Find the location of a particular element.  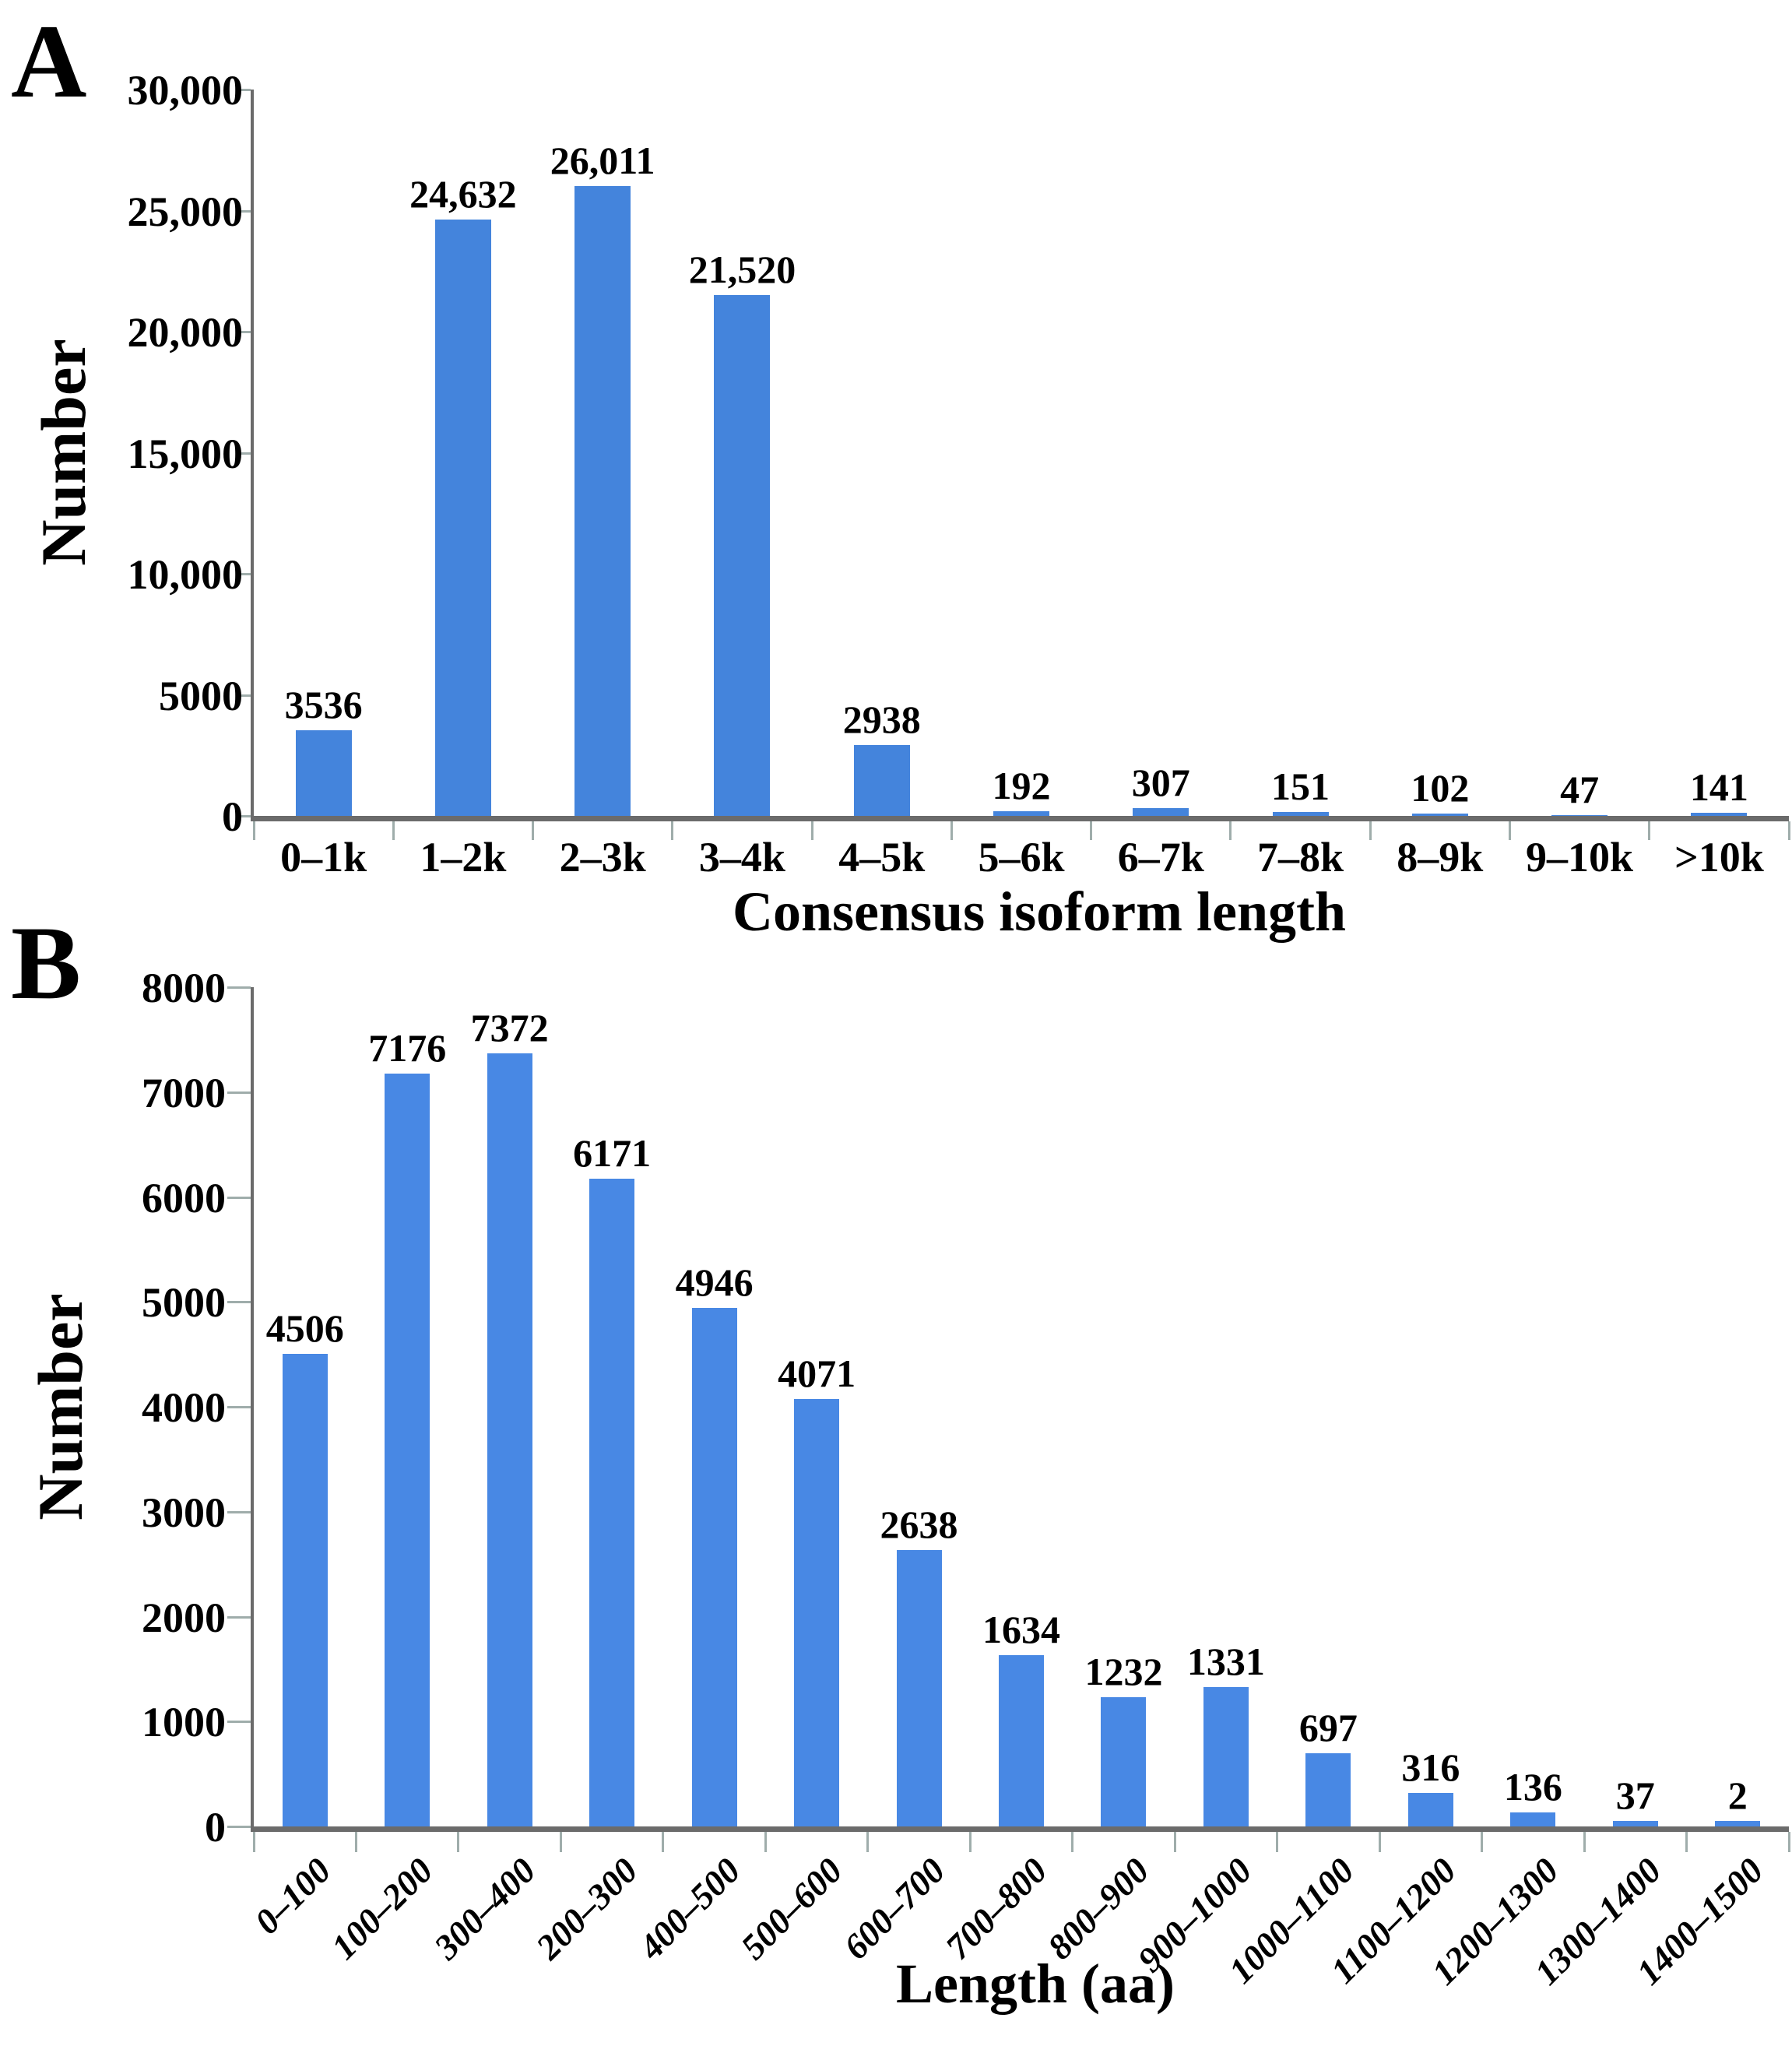

y-tick-label: 4000 is located at coordinates (184, 1407).